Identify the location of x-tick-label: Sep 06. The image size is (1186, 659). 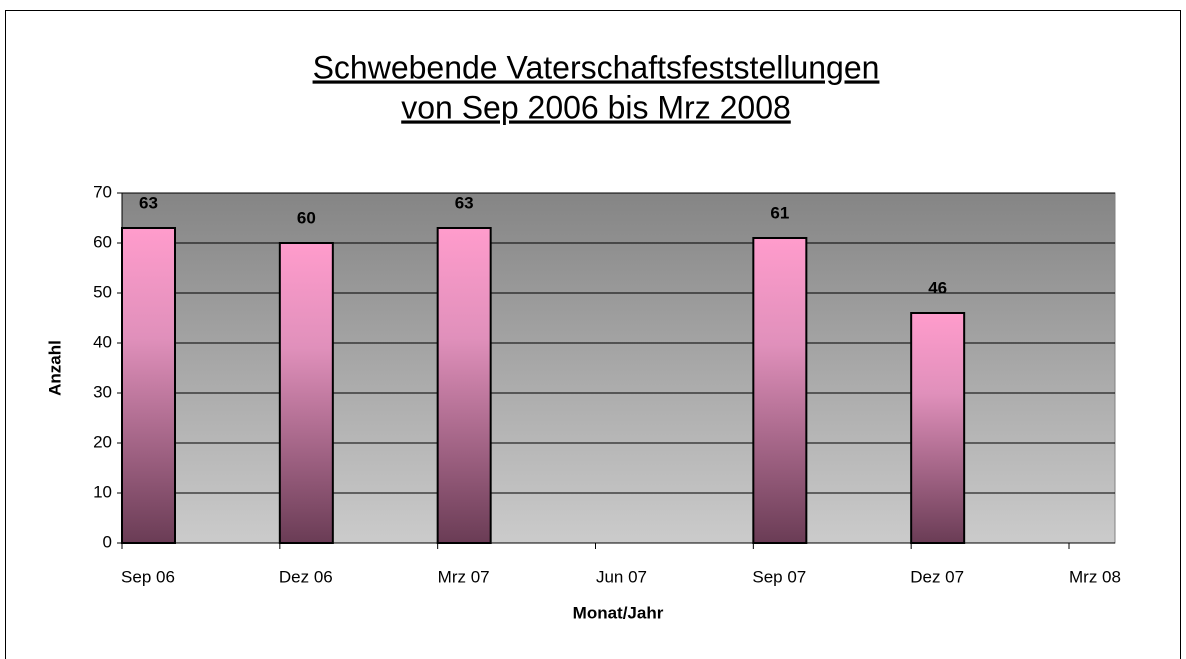
(148, 576).